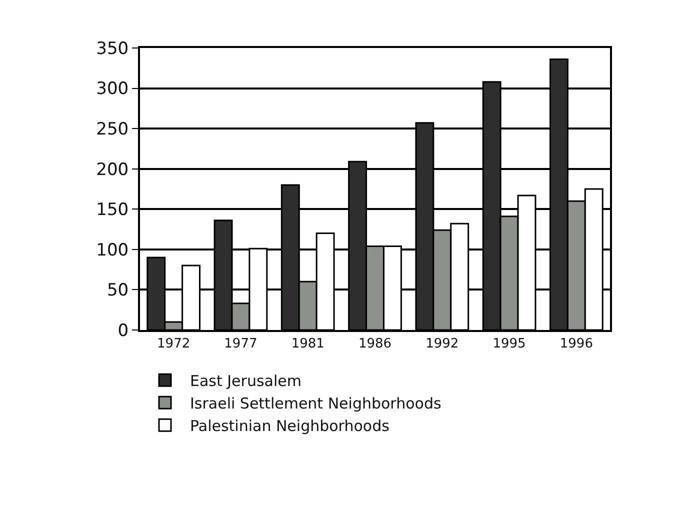 This screenshot has height=512, width=678. Describe the element at coordinates (241, 344) in the screenshot. I see `x-tick-label: 1977` at that location.